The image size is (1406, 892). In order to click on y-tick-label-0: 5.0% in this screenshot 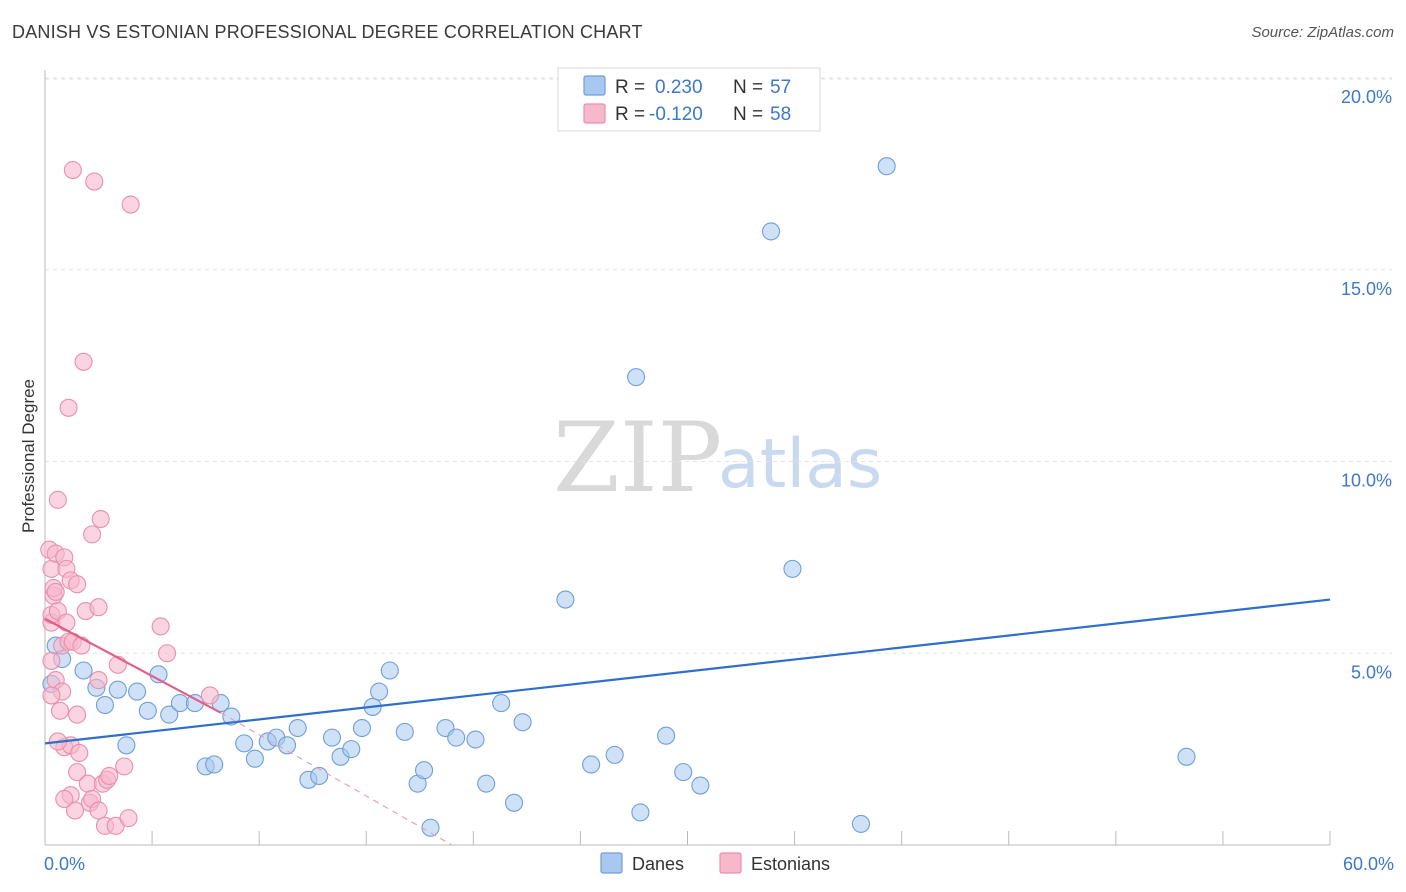, I will do `click(1371, 672)`.